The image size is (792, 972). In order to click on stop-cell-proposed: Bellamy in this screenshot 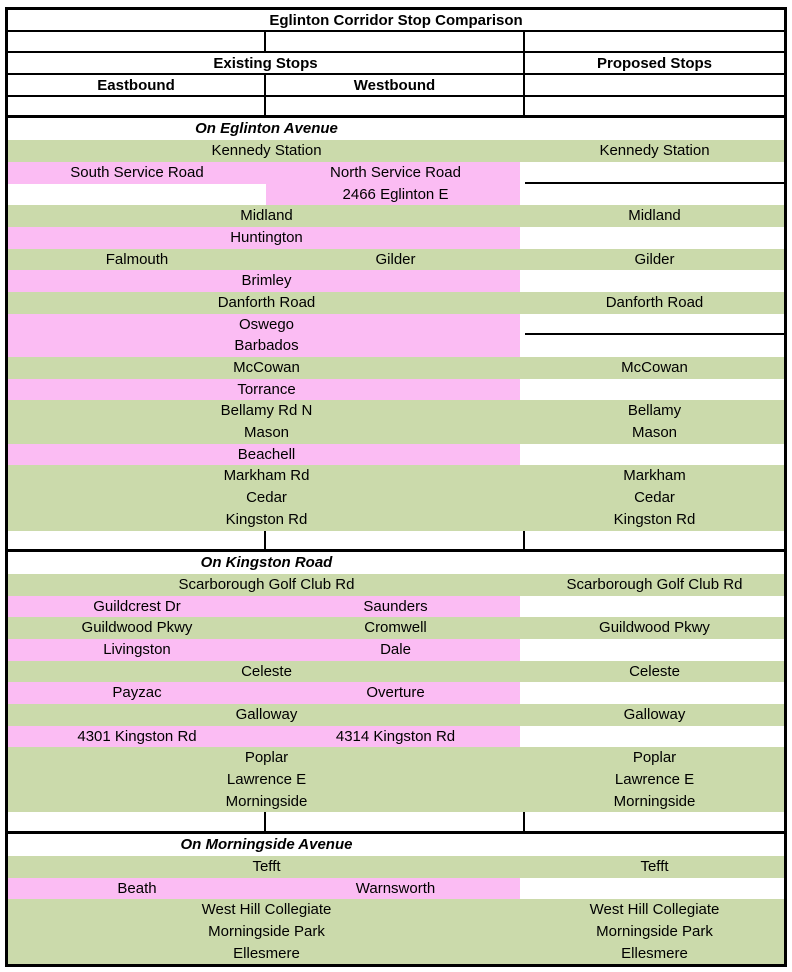, I will do `click(654, 411)`.